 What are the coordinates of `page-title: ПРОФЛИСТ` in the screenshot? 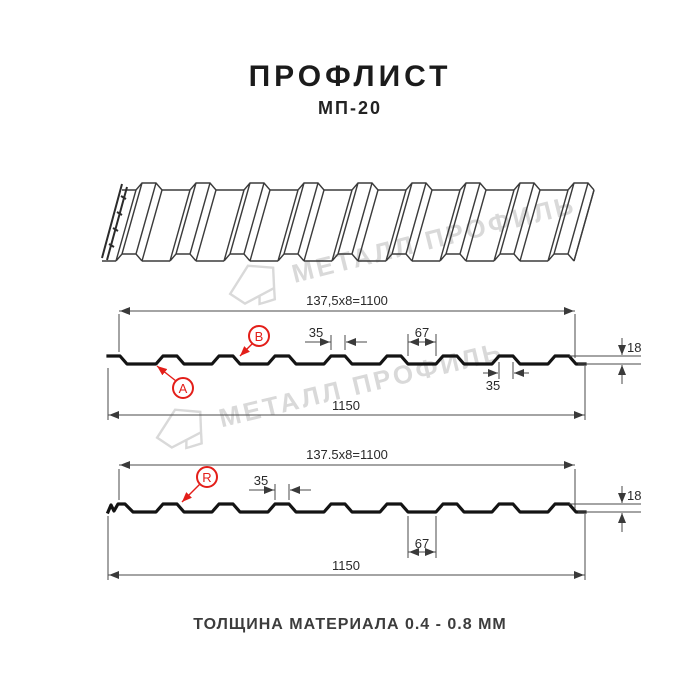 It's located at (350, 76).